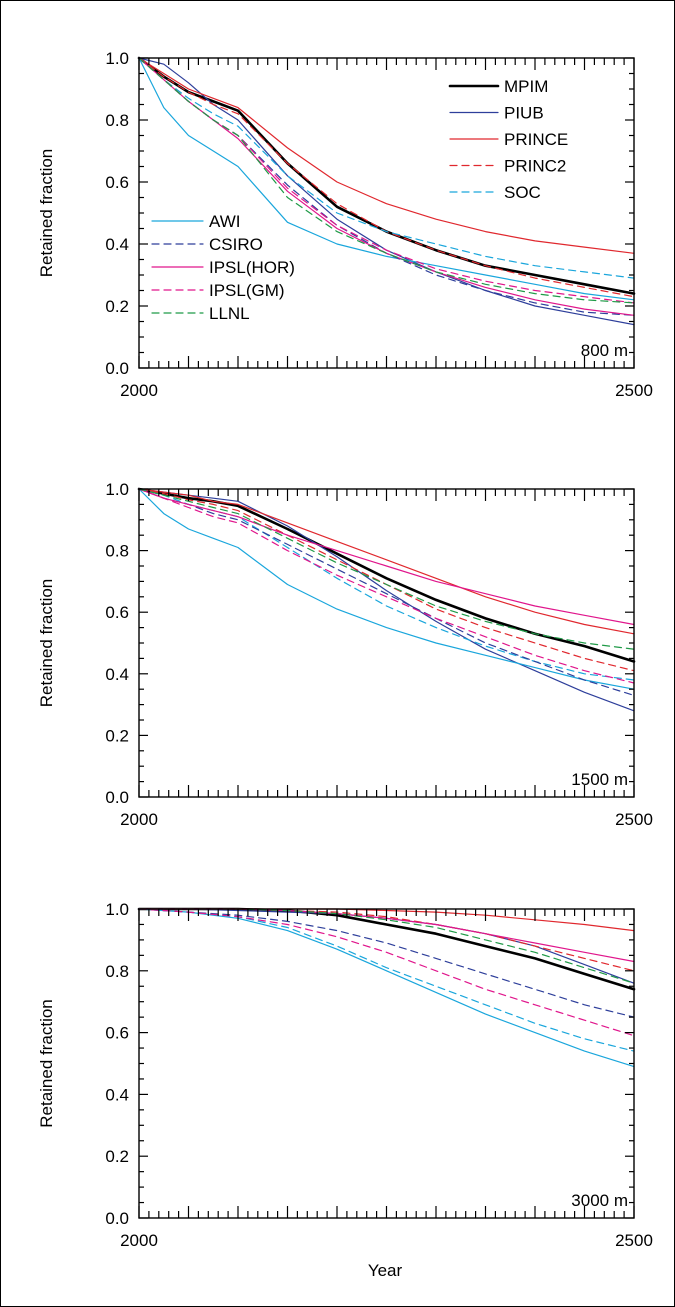 This screenshot has width=675, height=1307. I want to click on series-line-ipsl-hor-, so click(386, 557).